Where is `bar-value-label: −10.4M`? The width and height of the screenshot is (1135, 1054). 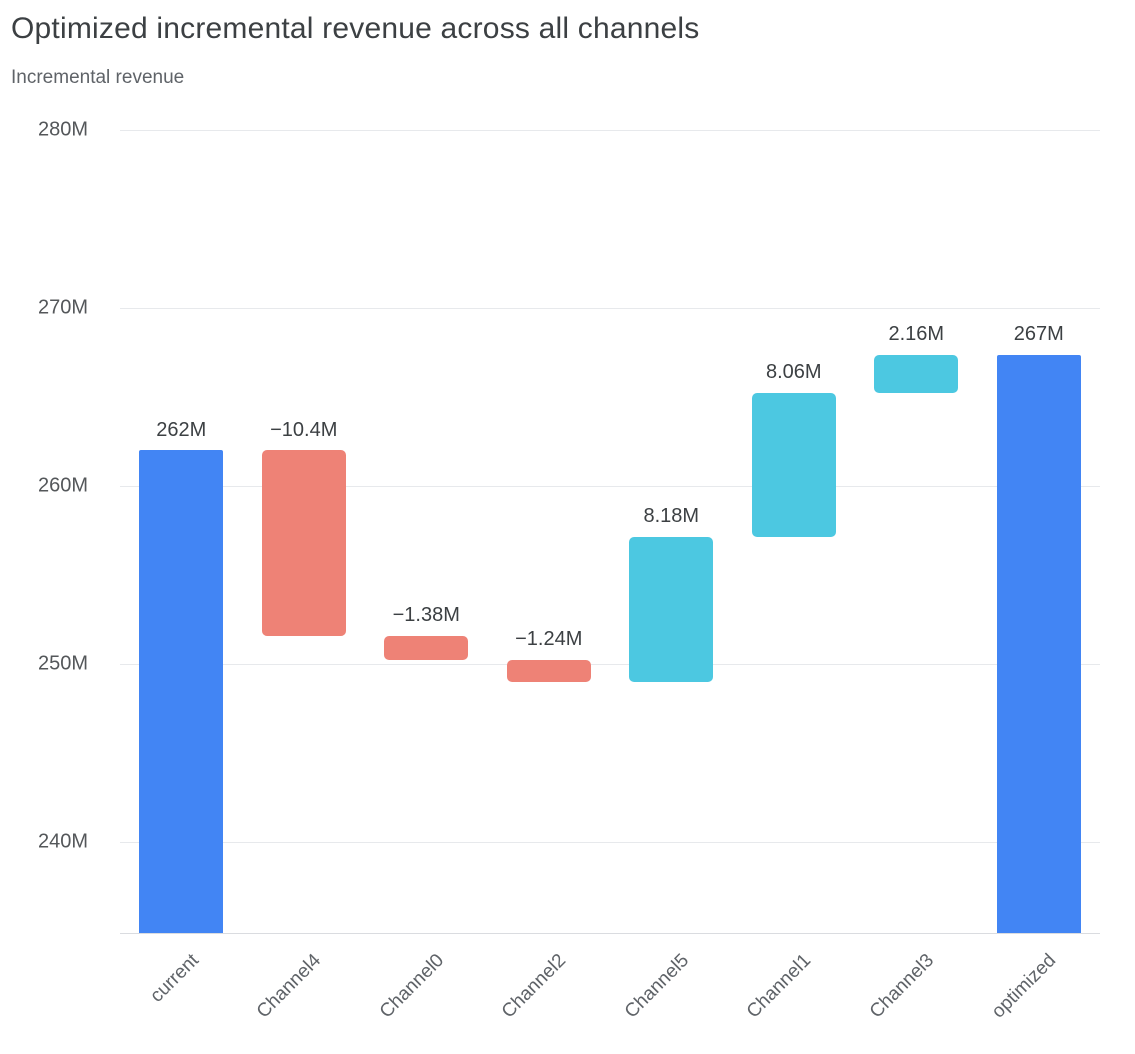 bar-value-label: −10.4M is located at coordinates (304, 429).